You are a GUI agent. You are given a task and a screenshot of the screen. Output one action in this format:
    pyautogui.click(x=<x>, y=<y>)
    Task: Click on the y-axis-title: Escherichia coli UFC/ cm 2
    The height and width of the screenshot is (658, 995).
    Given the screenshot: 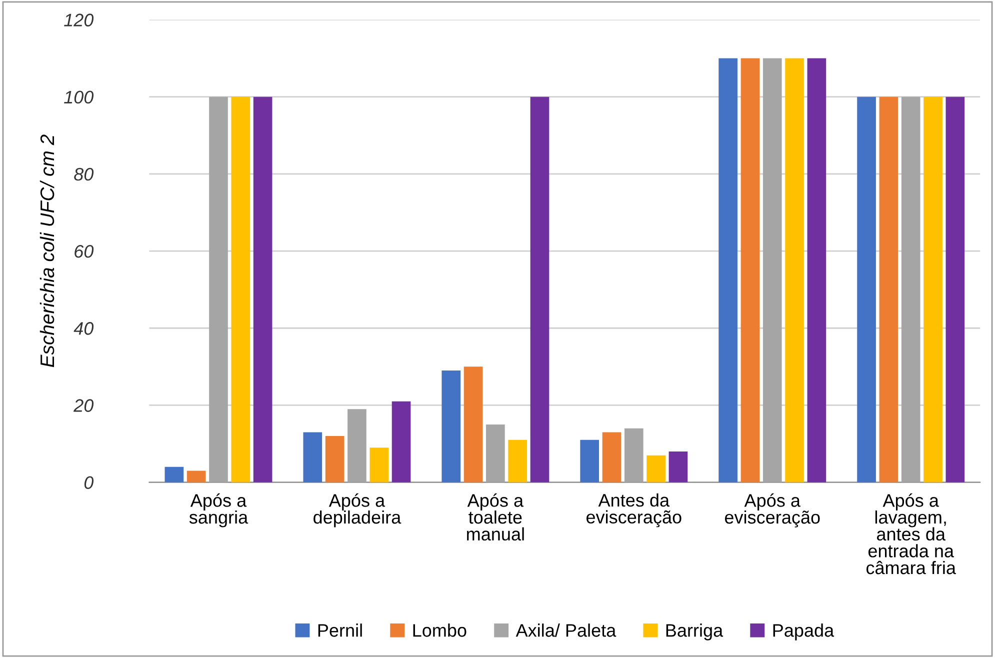 What is the action you would take?
    pyautogui.click(x=47, y=251)
    